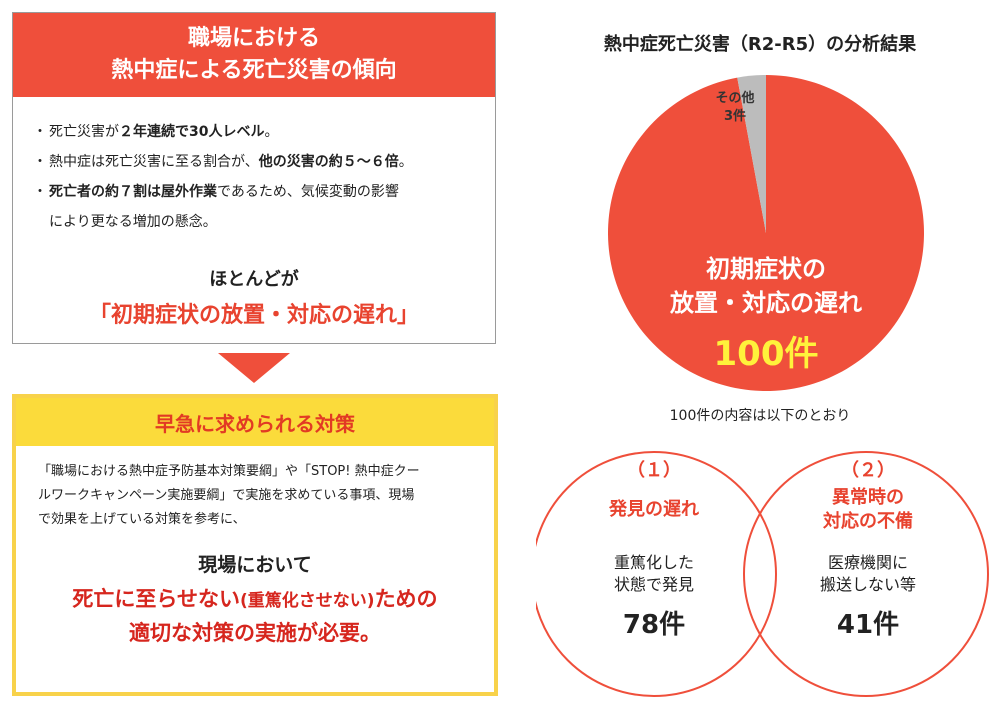 This screenshot has width=1004, height=704. What do you see at coordinates (264, 162) in the screenshot?
I see `list-item: 熱中症は死亡災害に至る割合が、他の災害の約５～６倍。` at bounding box center [264, 162].